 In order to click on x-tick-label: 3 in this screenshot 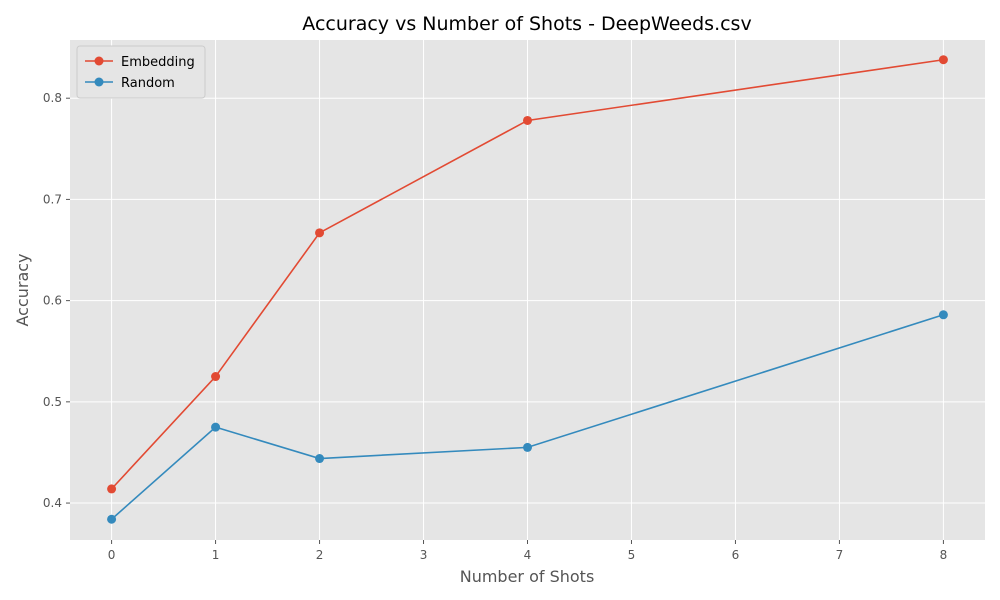, I will do `click(424, 555)`.